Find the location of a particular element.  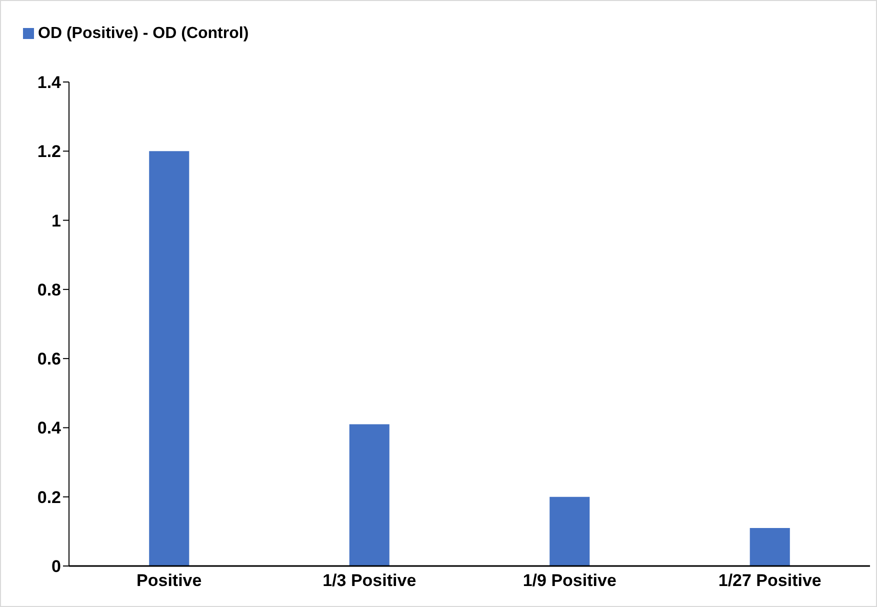

y-tick-label: 0.2 is located at coordinates (49, 497).